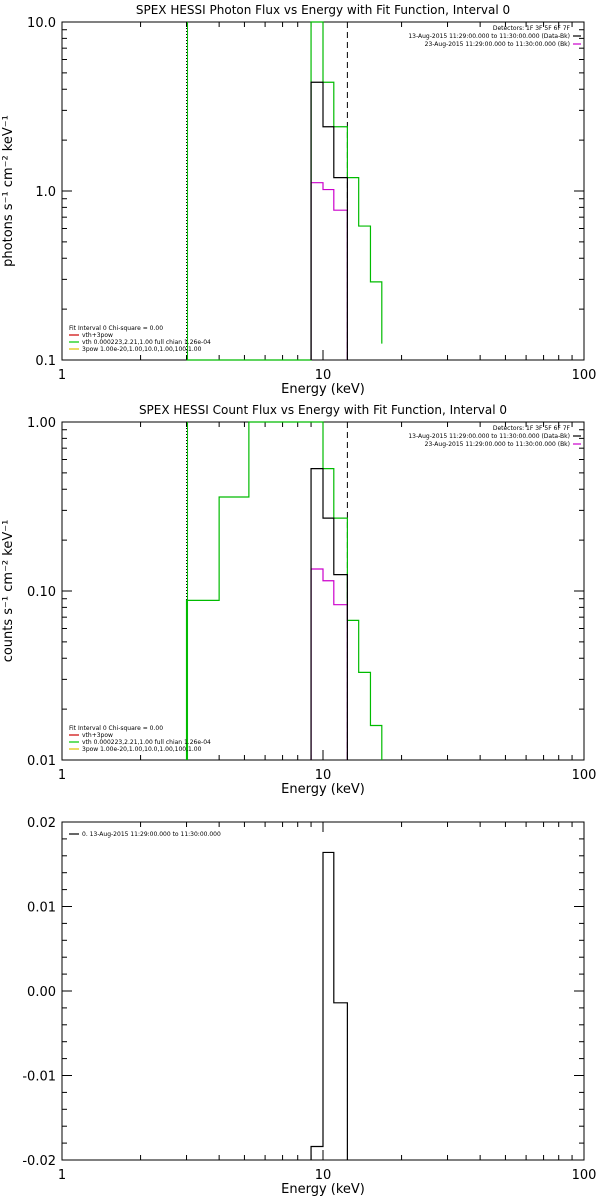  Describe the element at coordinates (8, 591) in the screenshot. I see `y-axis-label: counts s⁻¹ cm⁻² keV⁻¹` at that location.